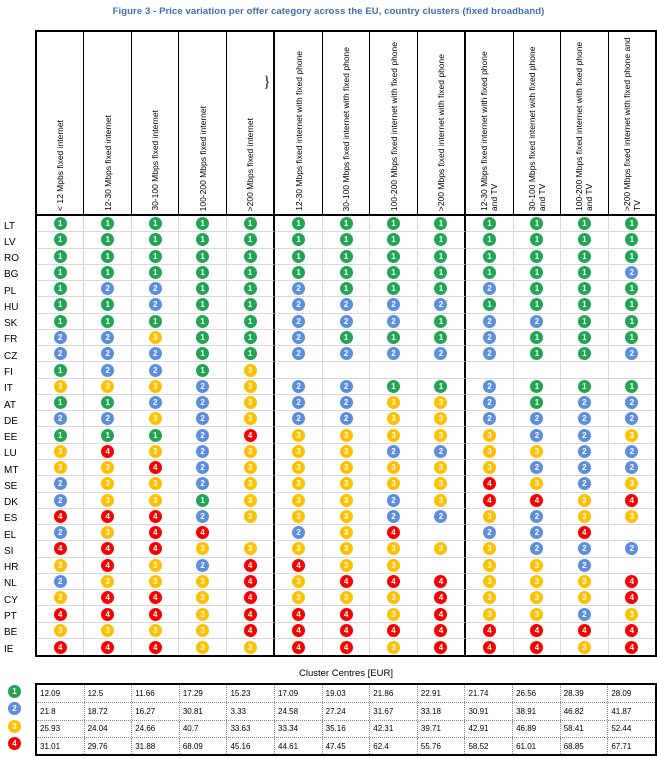 The image size is (657, 758). What do you see at coordinates (346, 386) in the screenshot?
I see `matrix-row: 3 3 3 2 3 2 2 1 1 2 1 1 1` at bounding box center [346, 386].